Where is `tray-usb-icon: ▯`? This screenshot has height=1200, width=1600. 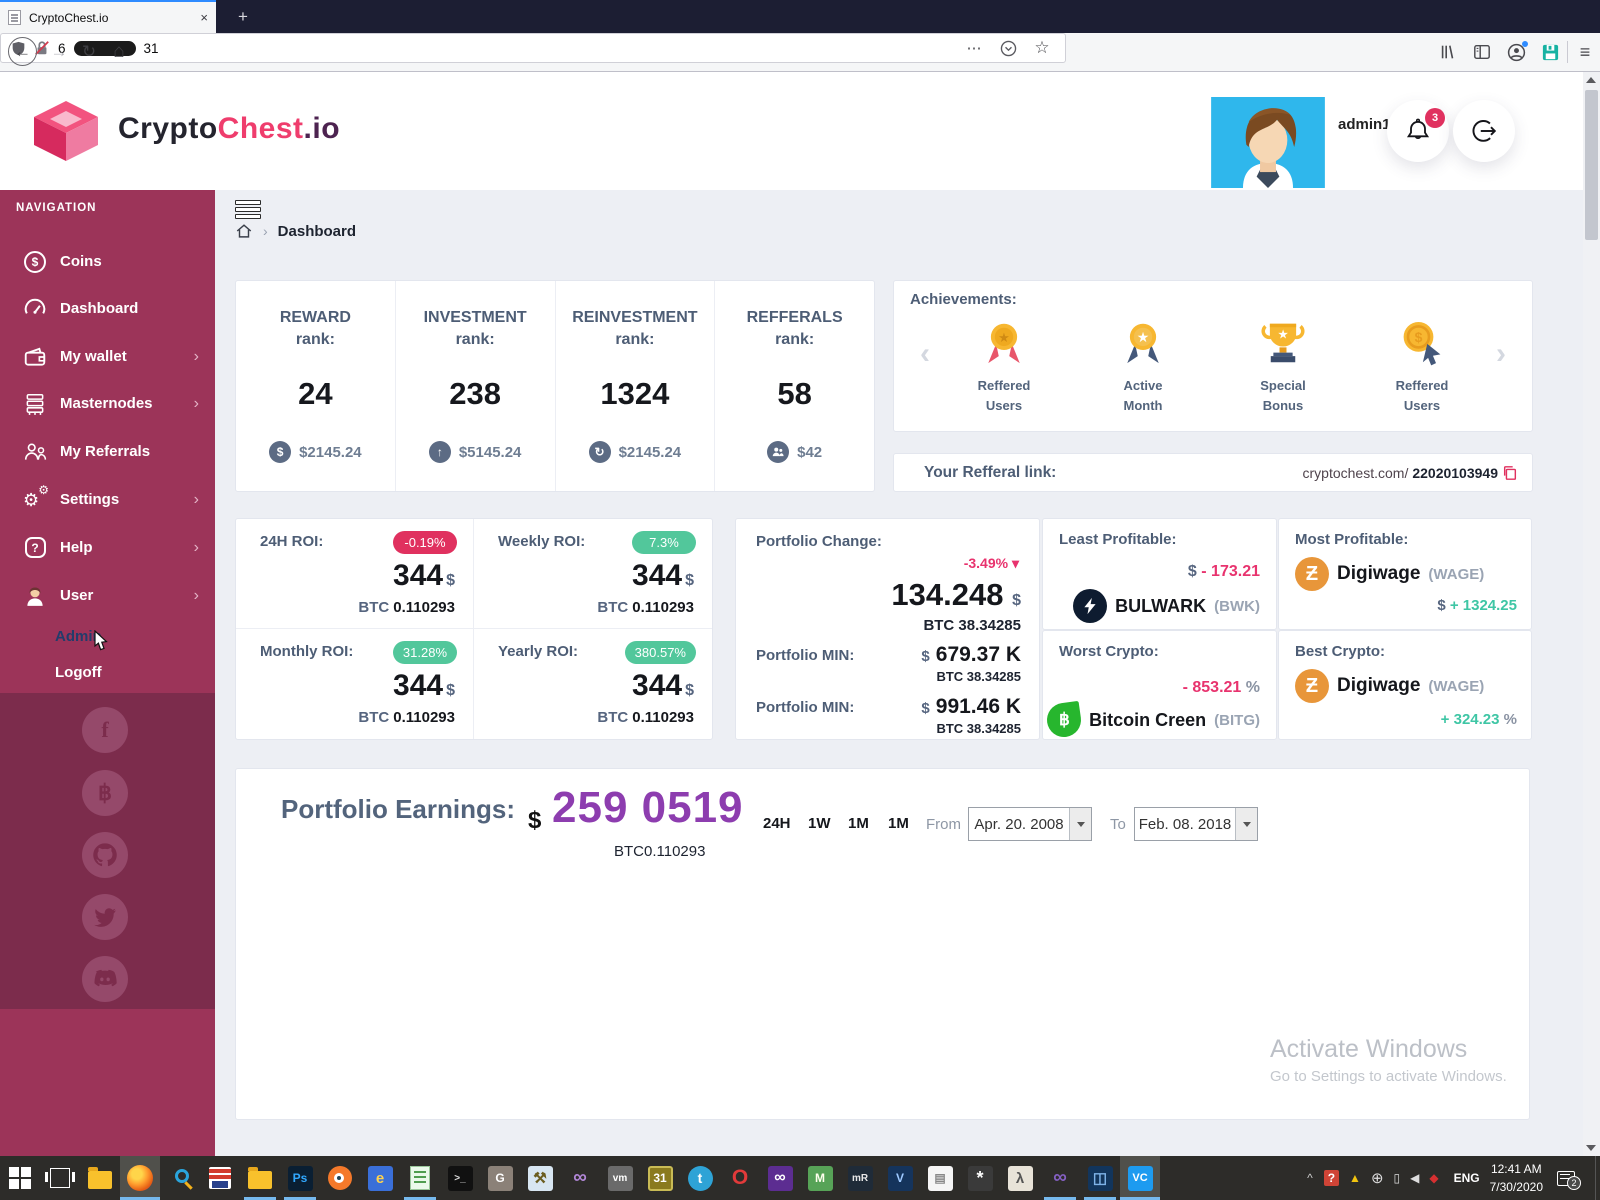
tray-usb-icon: ▯ is located at coordinates (1397, 1178).